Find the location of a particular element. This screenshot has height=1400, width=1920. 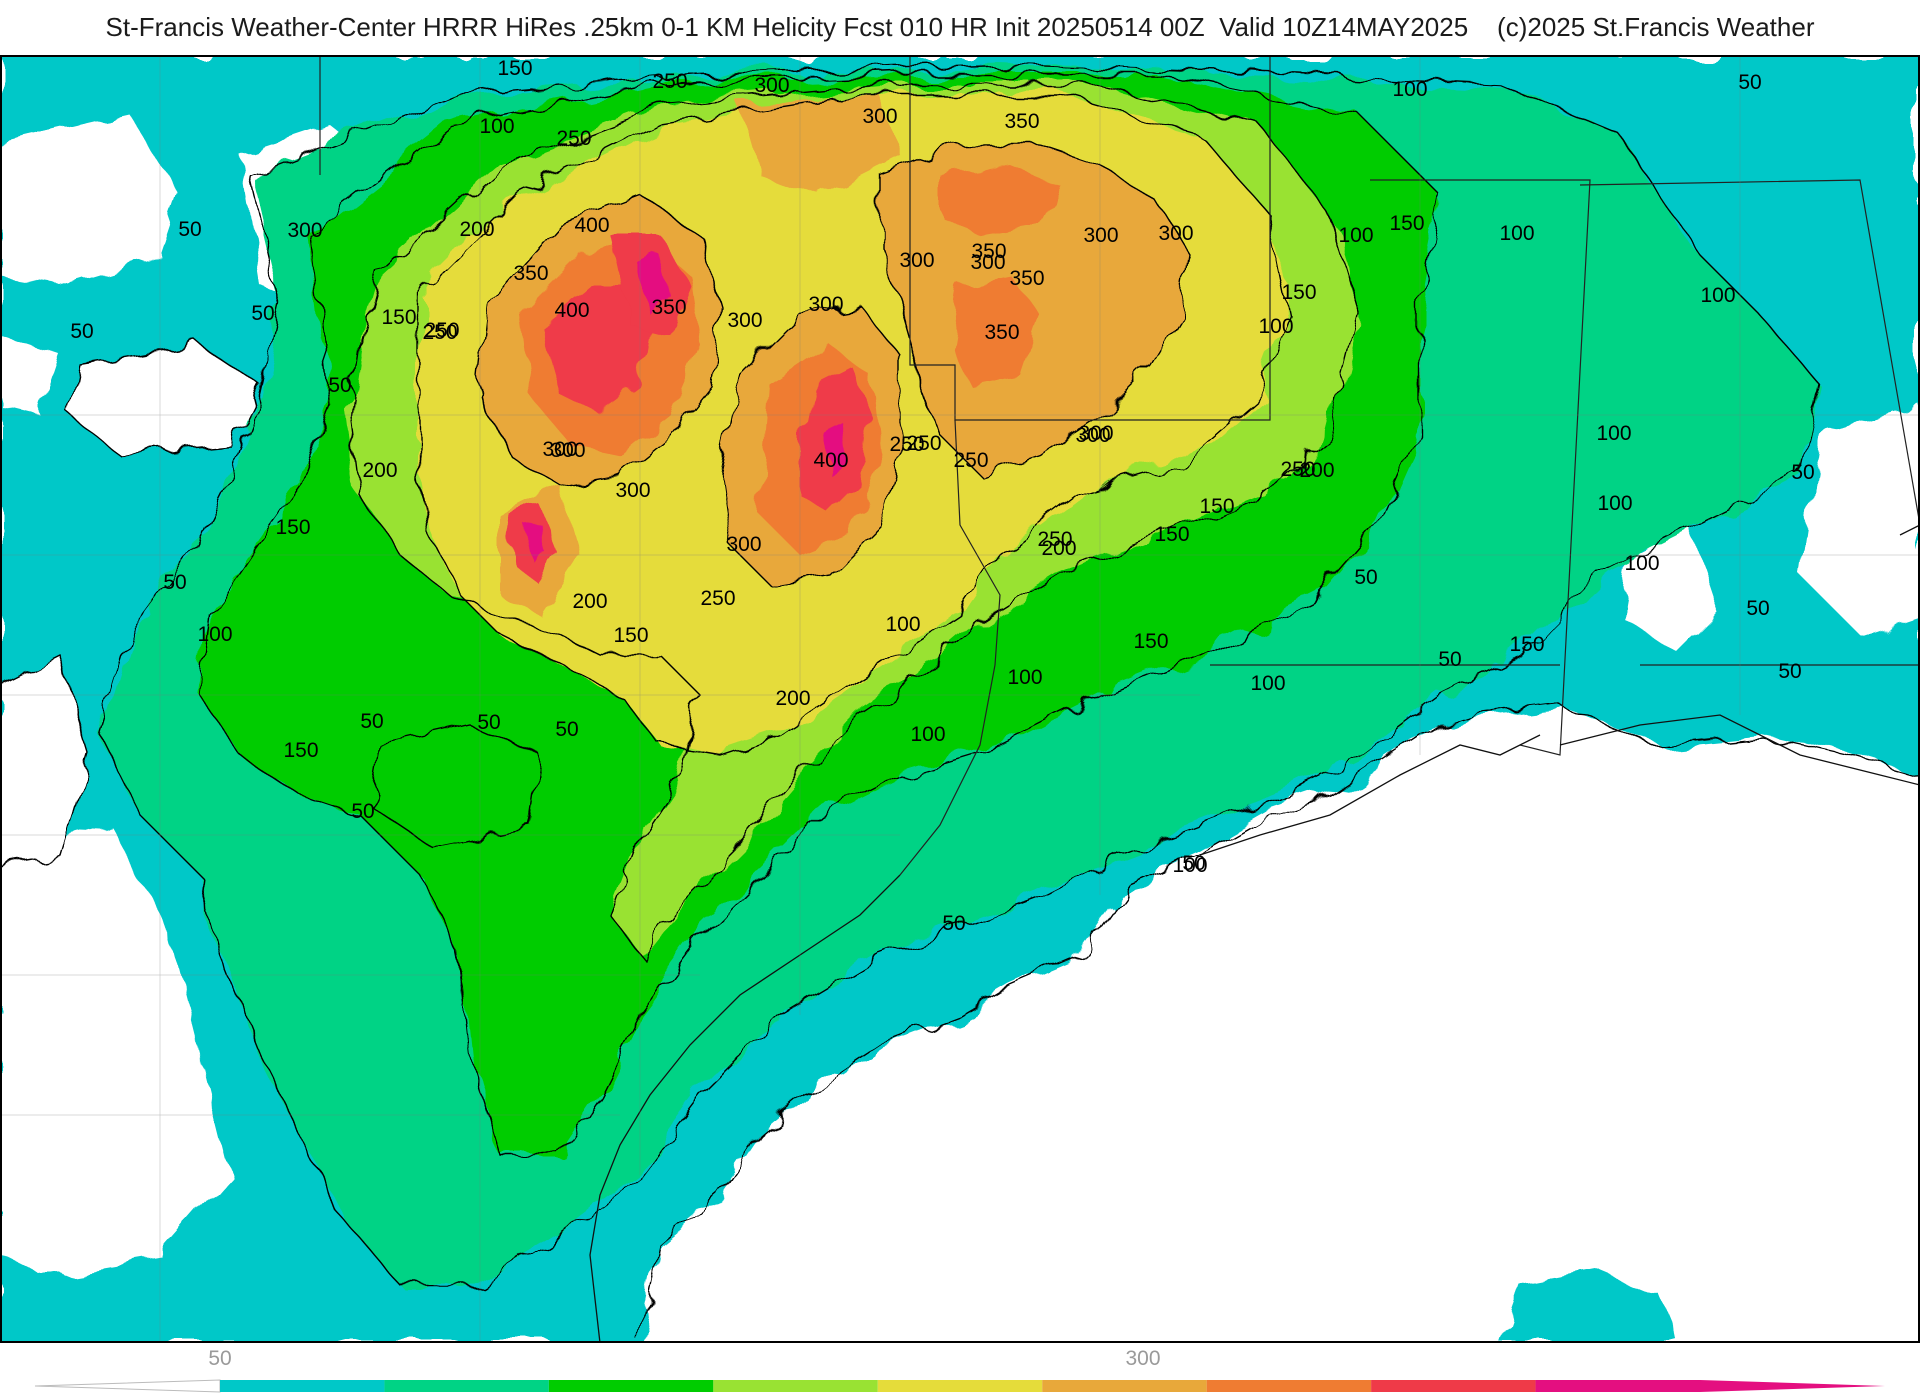

colorbar-tick-50: 50 is located at coordinates (219, 1358).